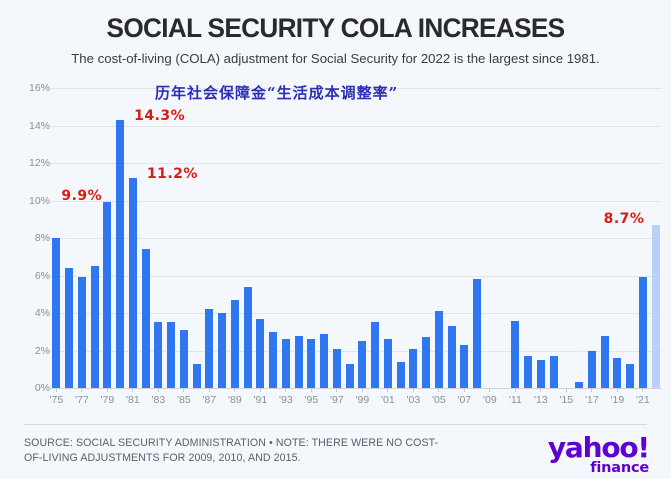  I want to click on x-axis-tick-label: '93, so click(286, 400).